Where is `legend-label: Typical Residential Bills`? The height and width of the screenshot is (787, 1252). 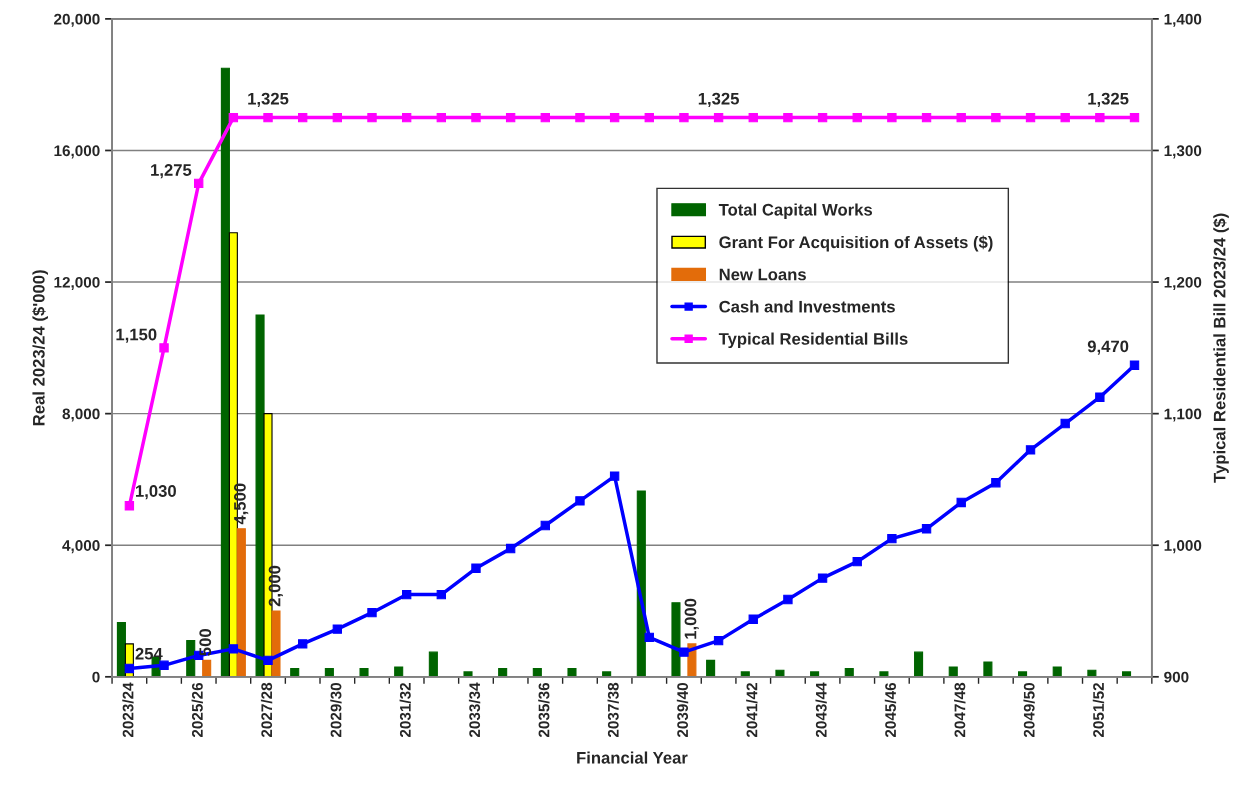 legend-label: Typical Residential Bills is located at coordinates (813, 340).